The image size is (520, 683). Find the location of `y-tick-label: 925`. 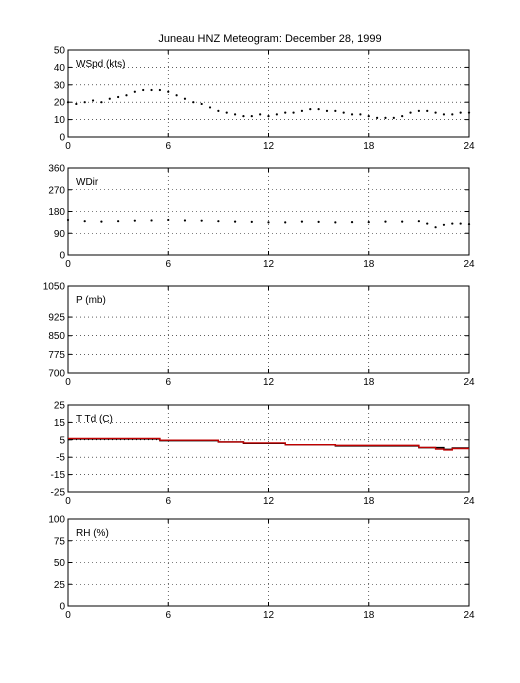

y-tick-label: 925 is located at coordinates (56, 318).